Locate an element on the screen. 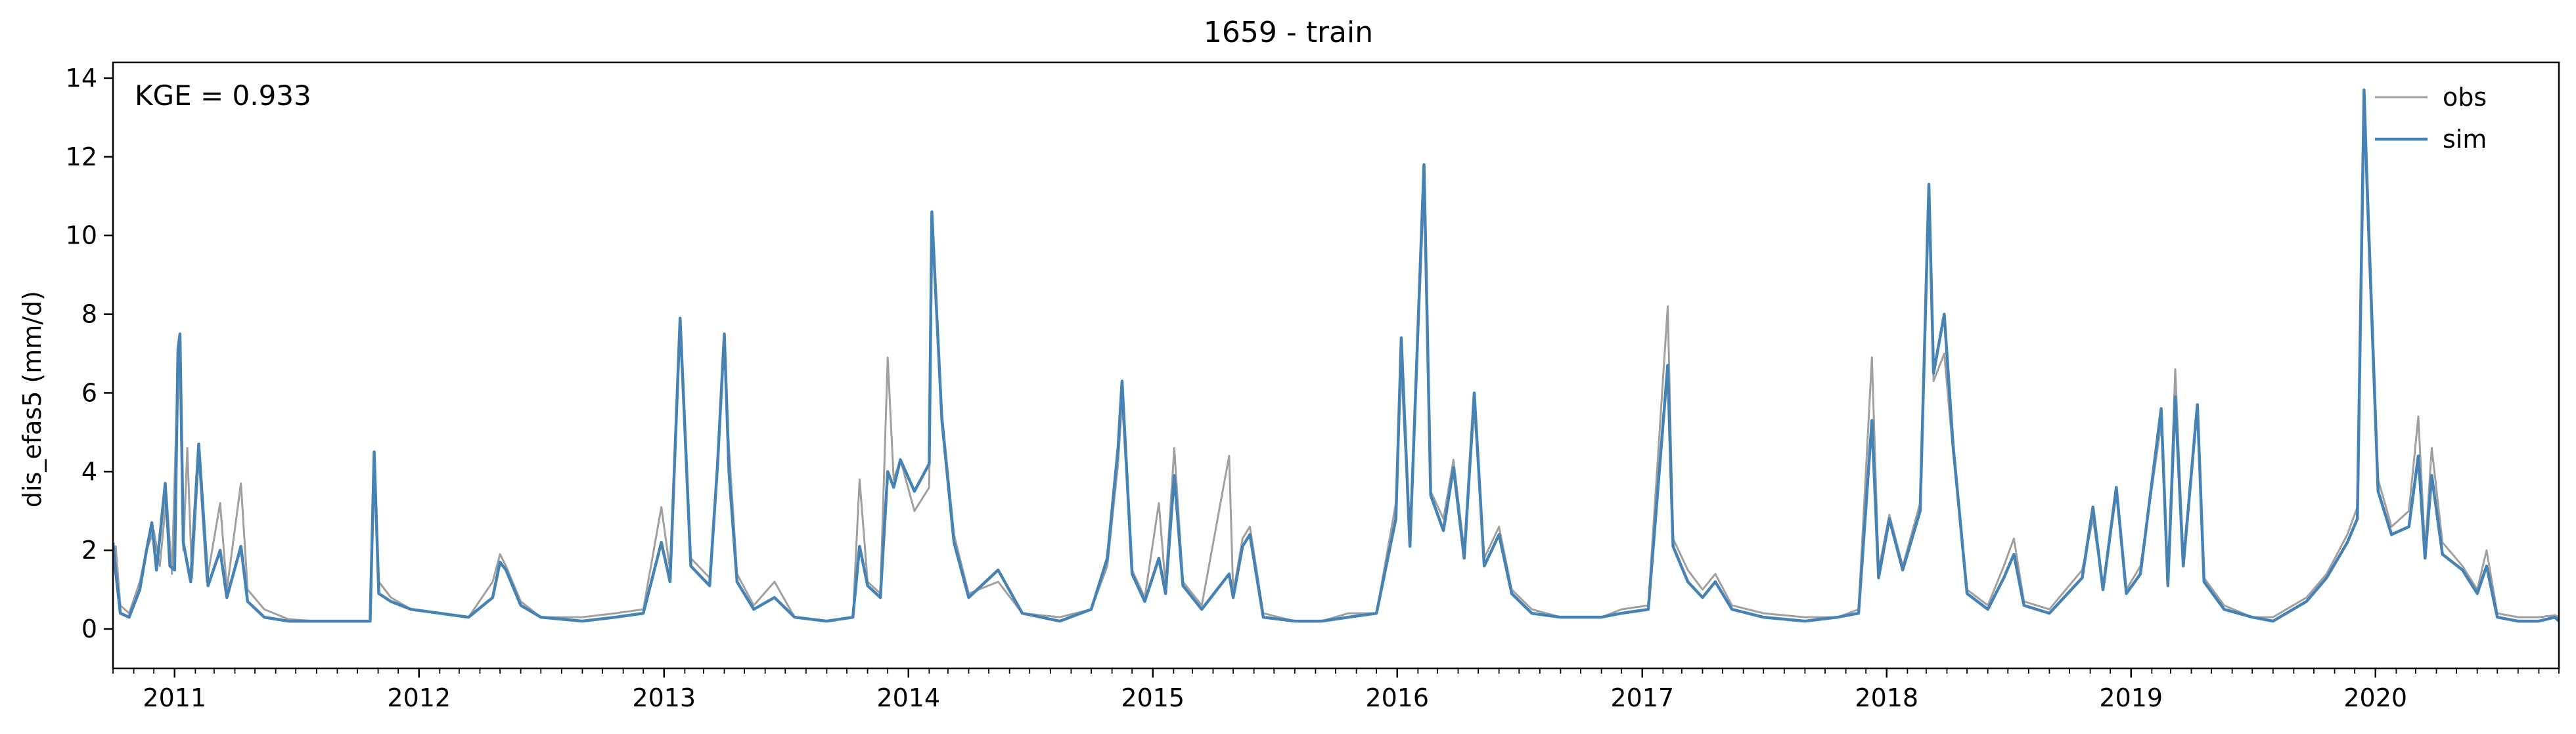 The height and width of the screenshot is (734, 2576). y-tick-label: 2 is located at coordinates (89, 550).